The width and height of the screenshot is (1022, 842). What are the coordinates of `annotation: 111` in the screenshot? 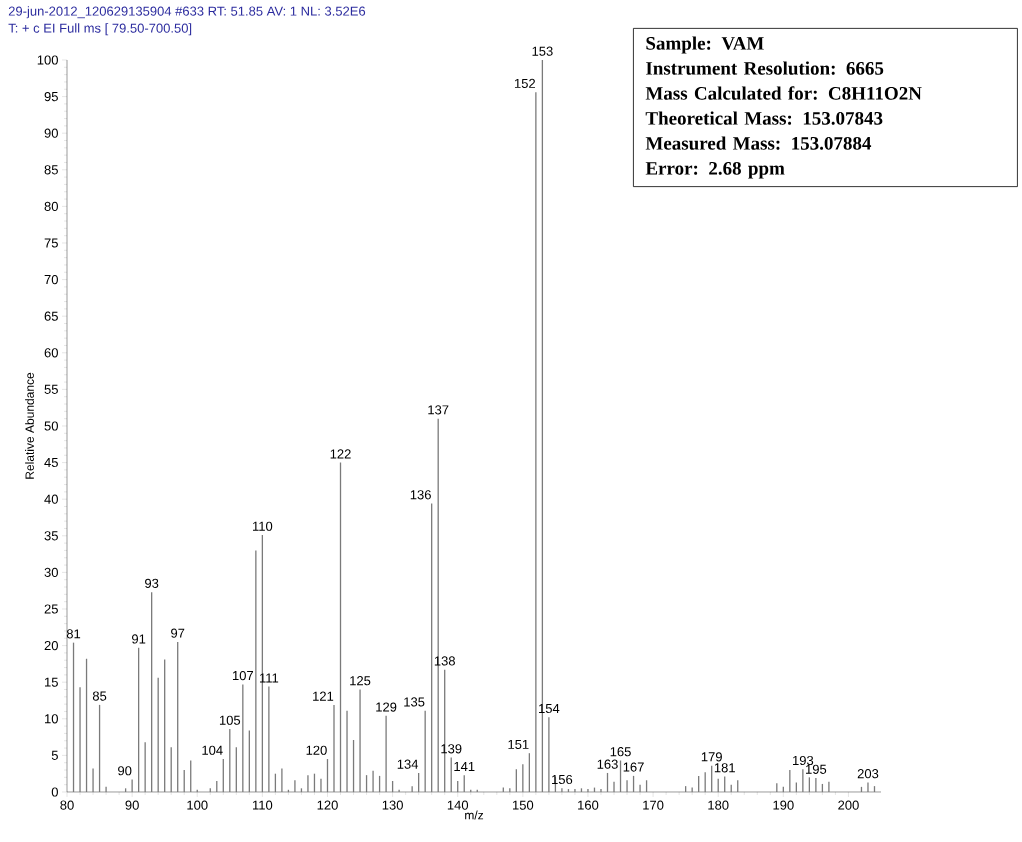 It's located at (269, 678).